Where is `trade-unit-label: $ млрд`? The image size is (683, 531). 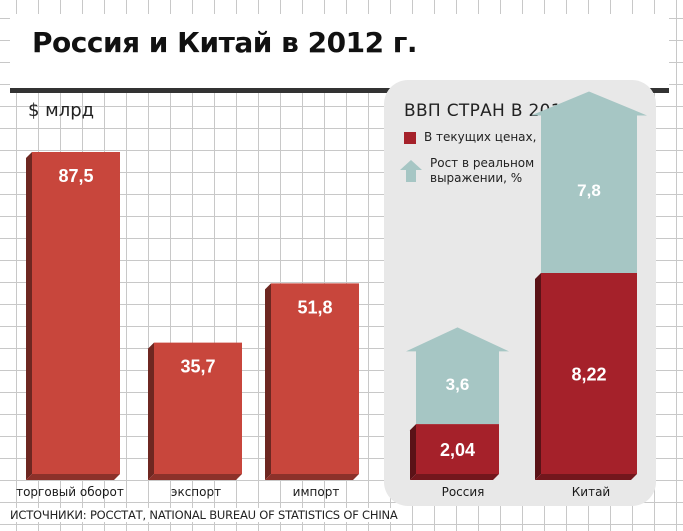 trade-unit-label: $ млрд is located at coordinates (61, 110).